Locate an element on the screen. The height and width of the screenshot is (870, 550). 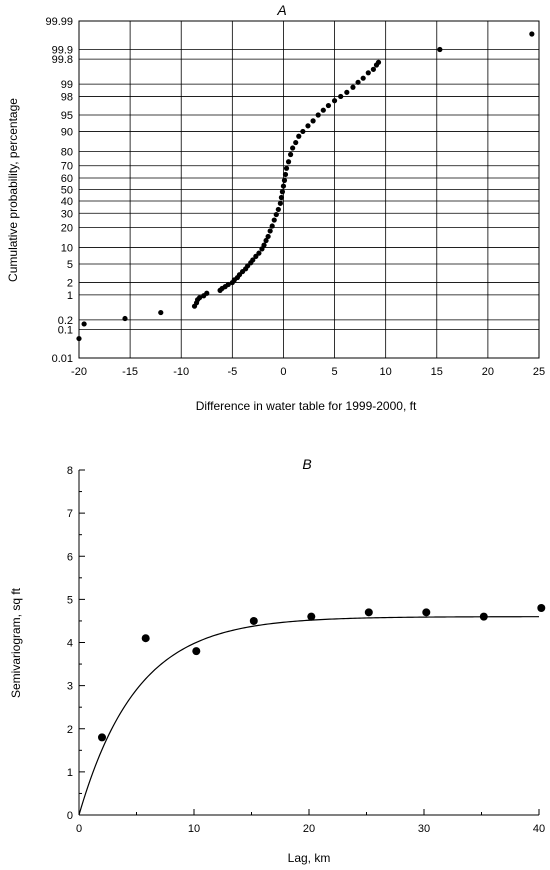
panel-a-x-tick-label: 0 is located at coordinates (283, 372).